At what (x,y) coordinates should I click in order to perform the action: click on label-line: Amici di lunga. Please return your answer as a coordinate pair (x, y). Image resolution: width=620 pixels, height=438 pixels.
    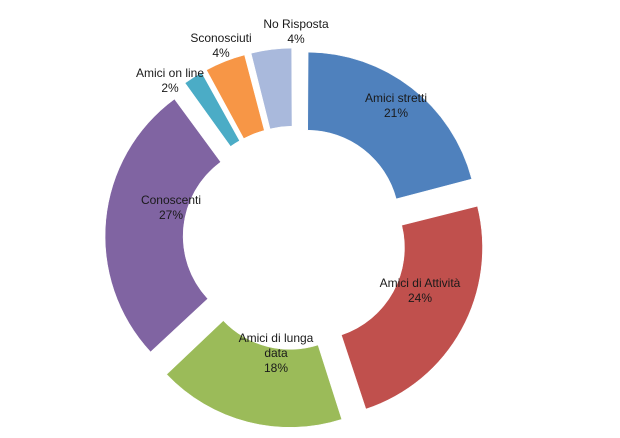
    Looking at the image, I should click on (276, 338).